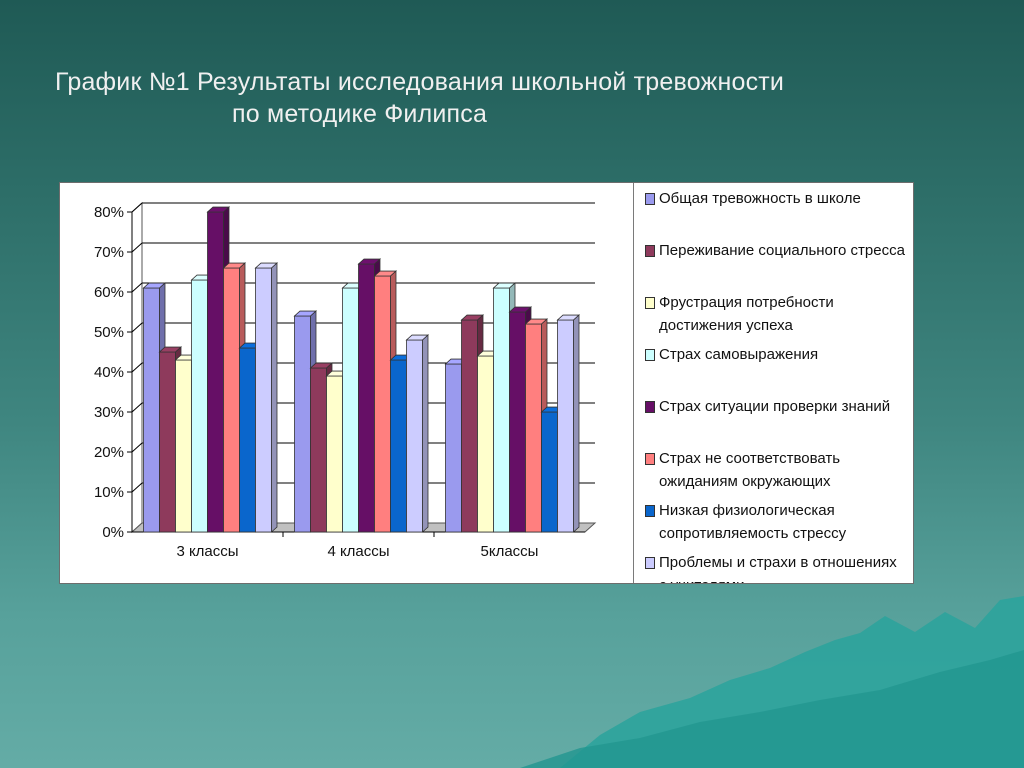 The height and width of the screenshot is (768, 1024). I want to click on legend-label: Переживание социального стресса, so click(782, 250).